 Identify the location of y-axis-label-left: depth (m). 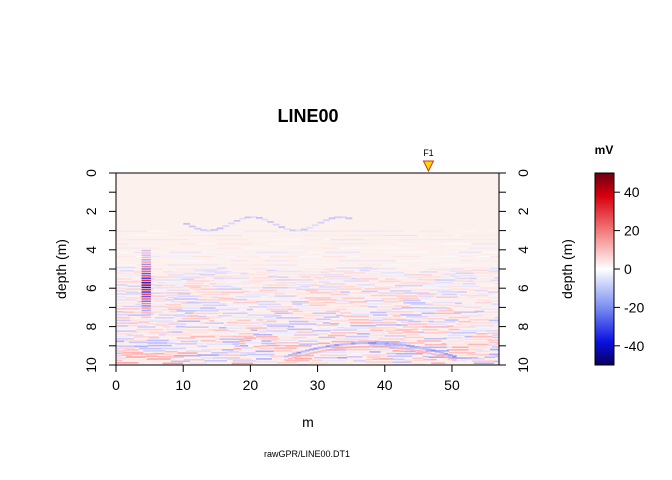
(61, 269).